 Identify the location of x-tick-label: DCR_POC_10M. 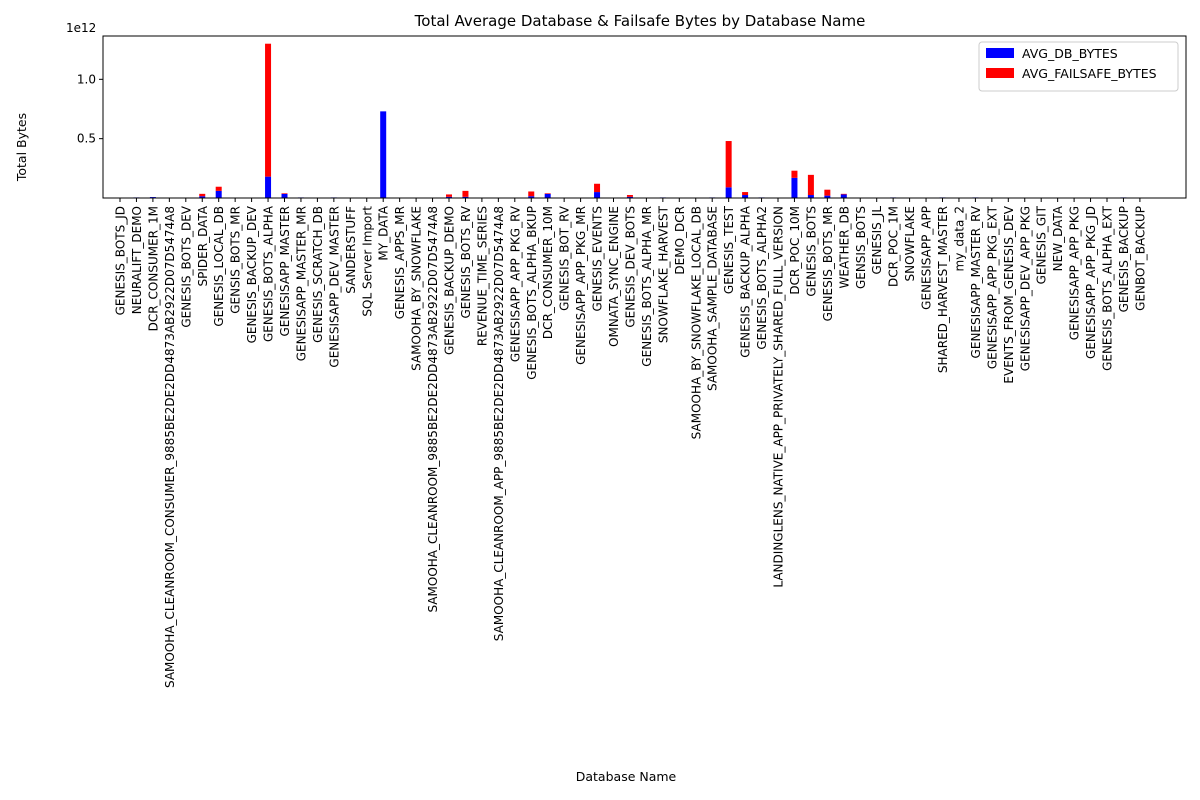
(795, 250).